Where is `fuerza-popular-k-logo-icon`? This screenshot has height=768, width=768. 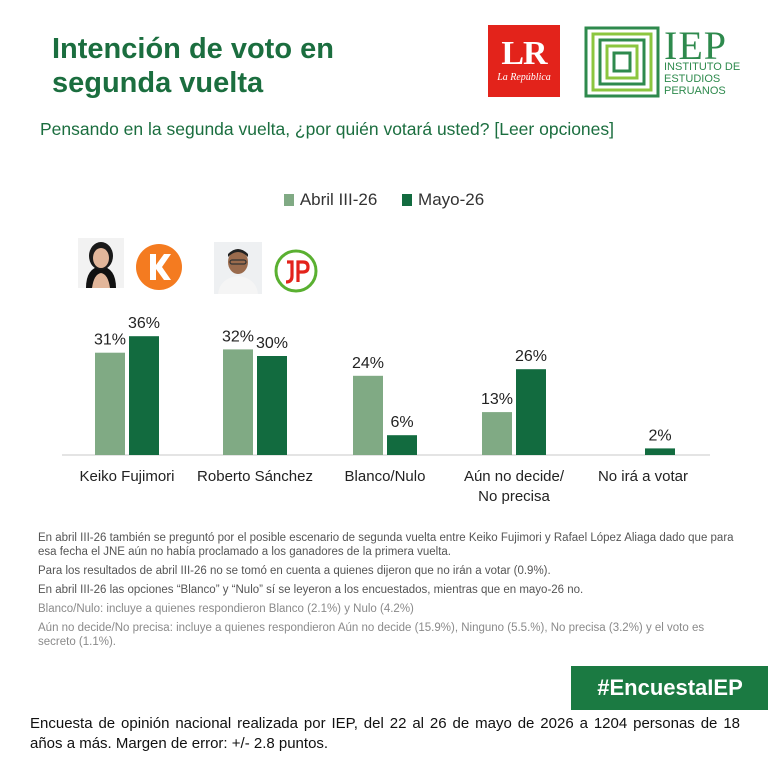
fuerza-popular-k-logo-icon is located at coordinates (159, 267).